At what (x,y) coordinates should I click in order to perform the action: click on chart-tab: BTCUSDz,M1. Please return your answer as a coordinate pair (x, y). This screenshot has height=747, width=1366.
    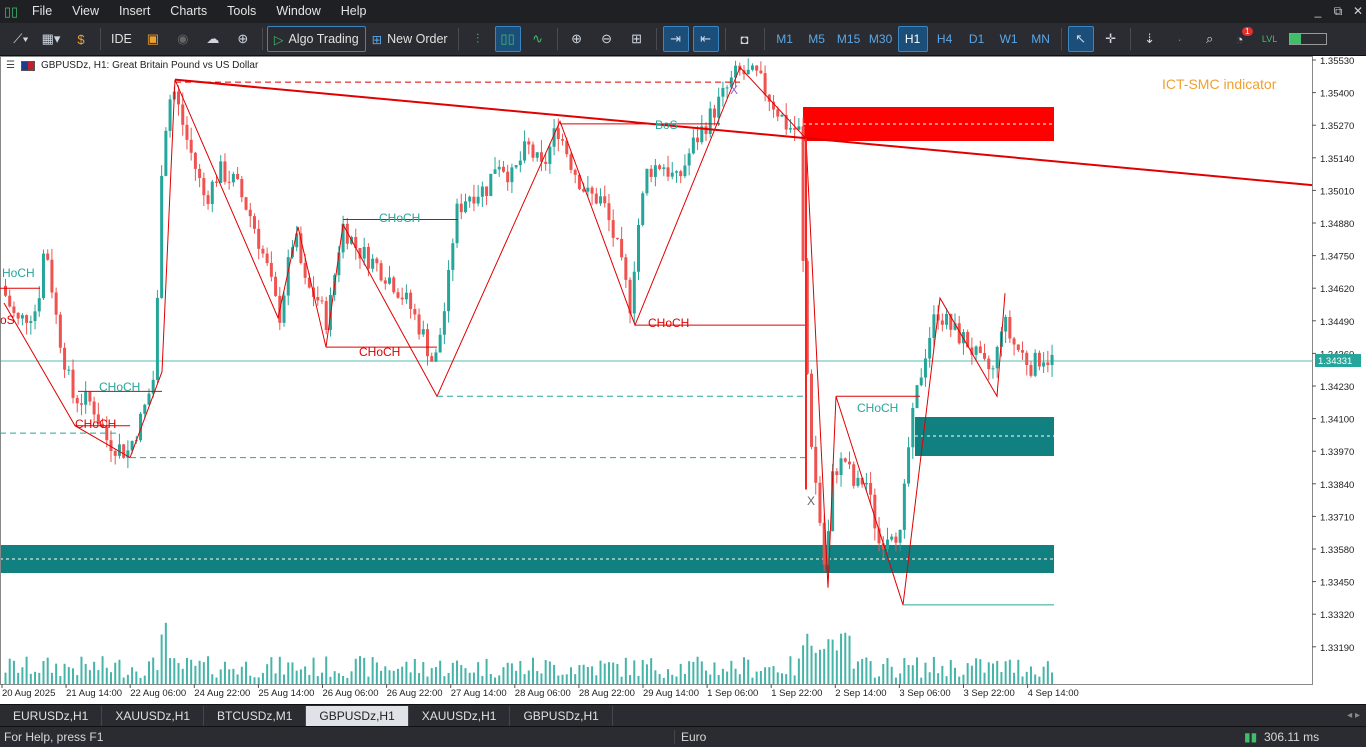
    Looking at the image, I should click on (255, 715).